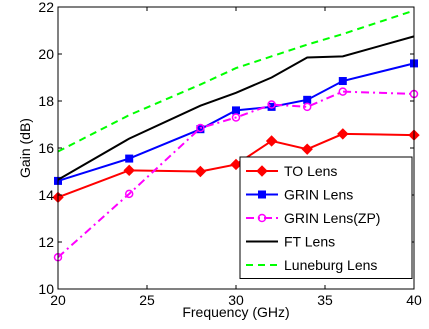 The width and height of the screenshot is (429, 329). Describe the element at coordinates (25, 148) in the screenshot. I see `y-axis-title: Gain (dB)` at that location.